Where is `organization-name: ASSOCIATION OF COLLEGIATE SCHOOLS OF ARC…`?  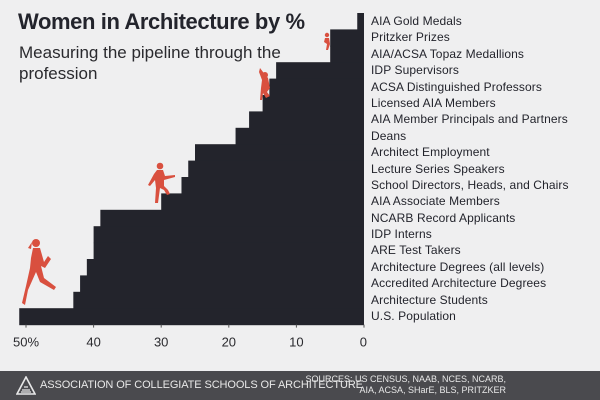 organization-name: ASSOCIATION OF COLLEGIATE SCHOOLS OF ARC… is located at coordinates (201, 385).